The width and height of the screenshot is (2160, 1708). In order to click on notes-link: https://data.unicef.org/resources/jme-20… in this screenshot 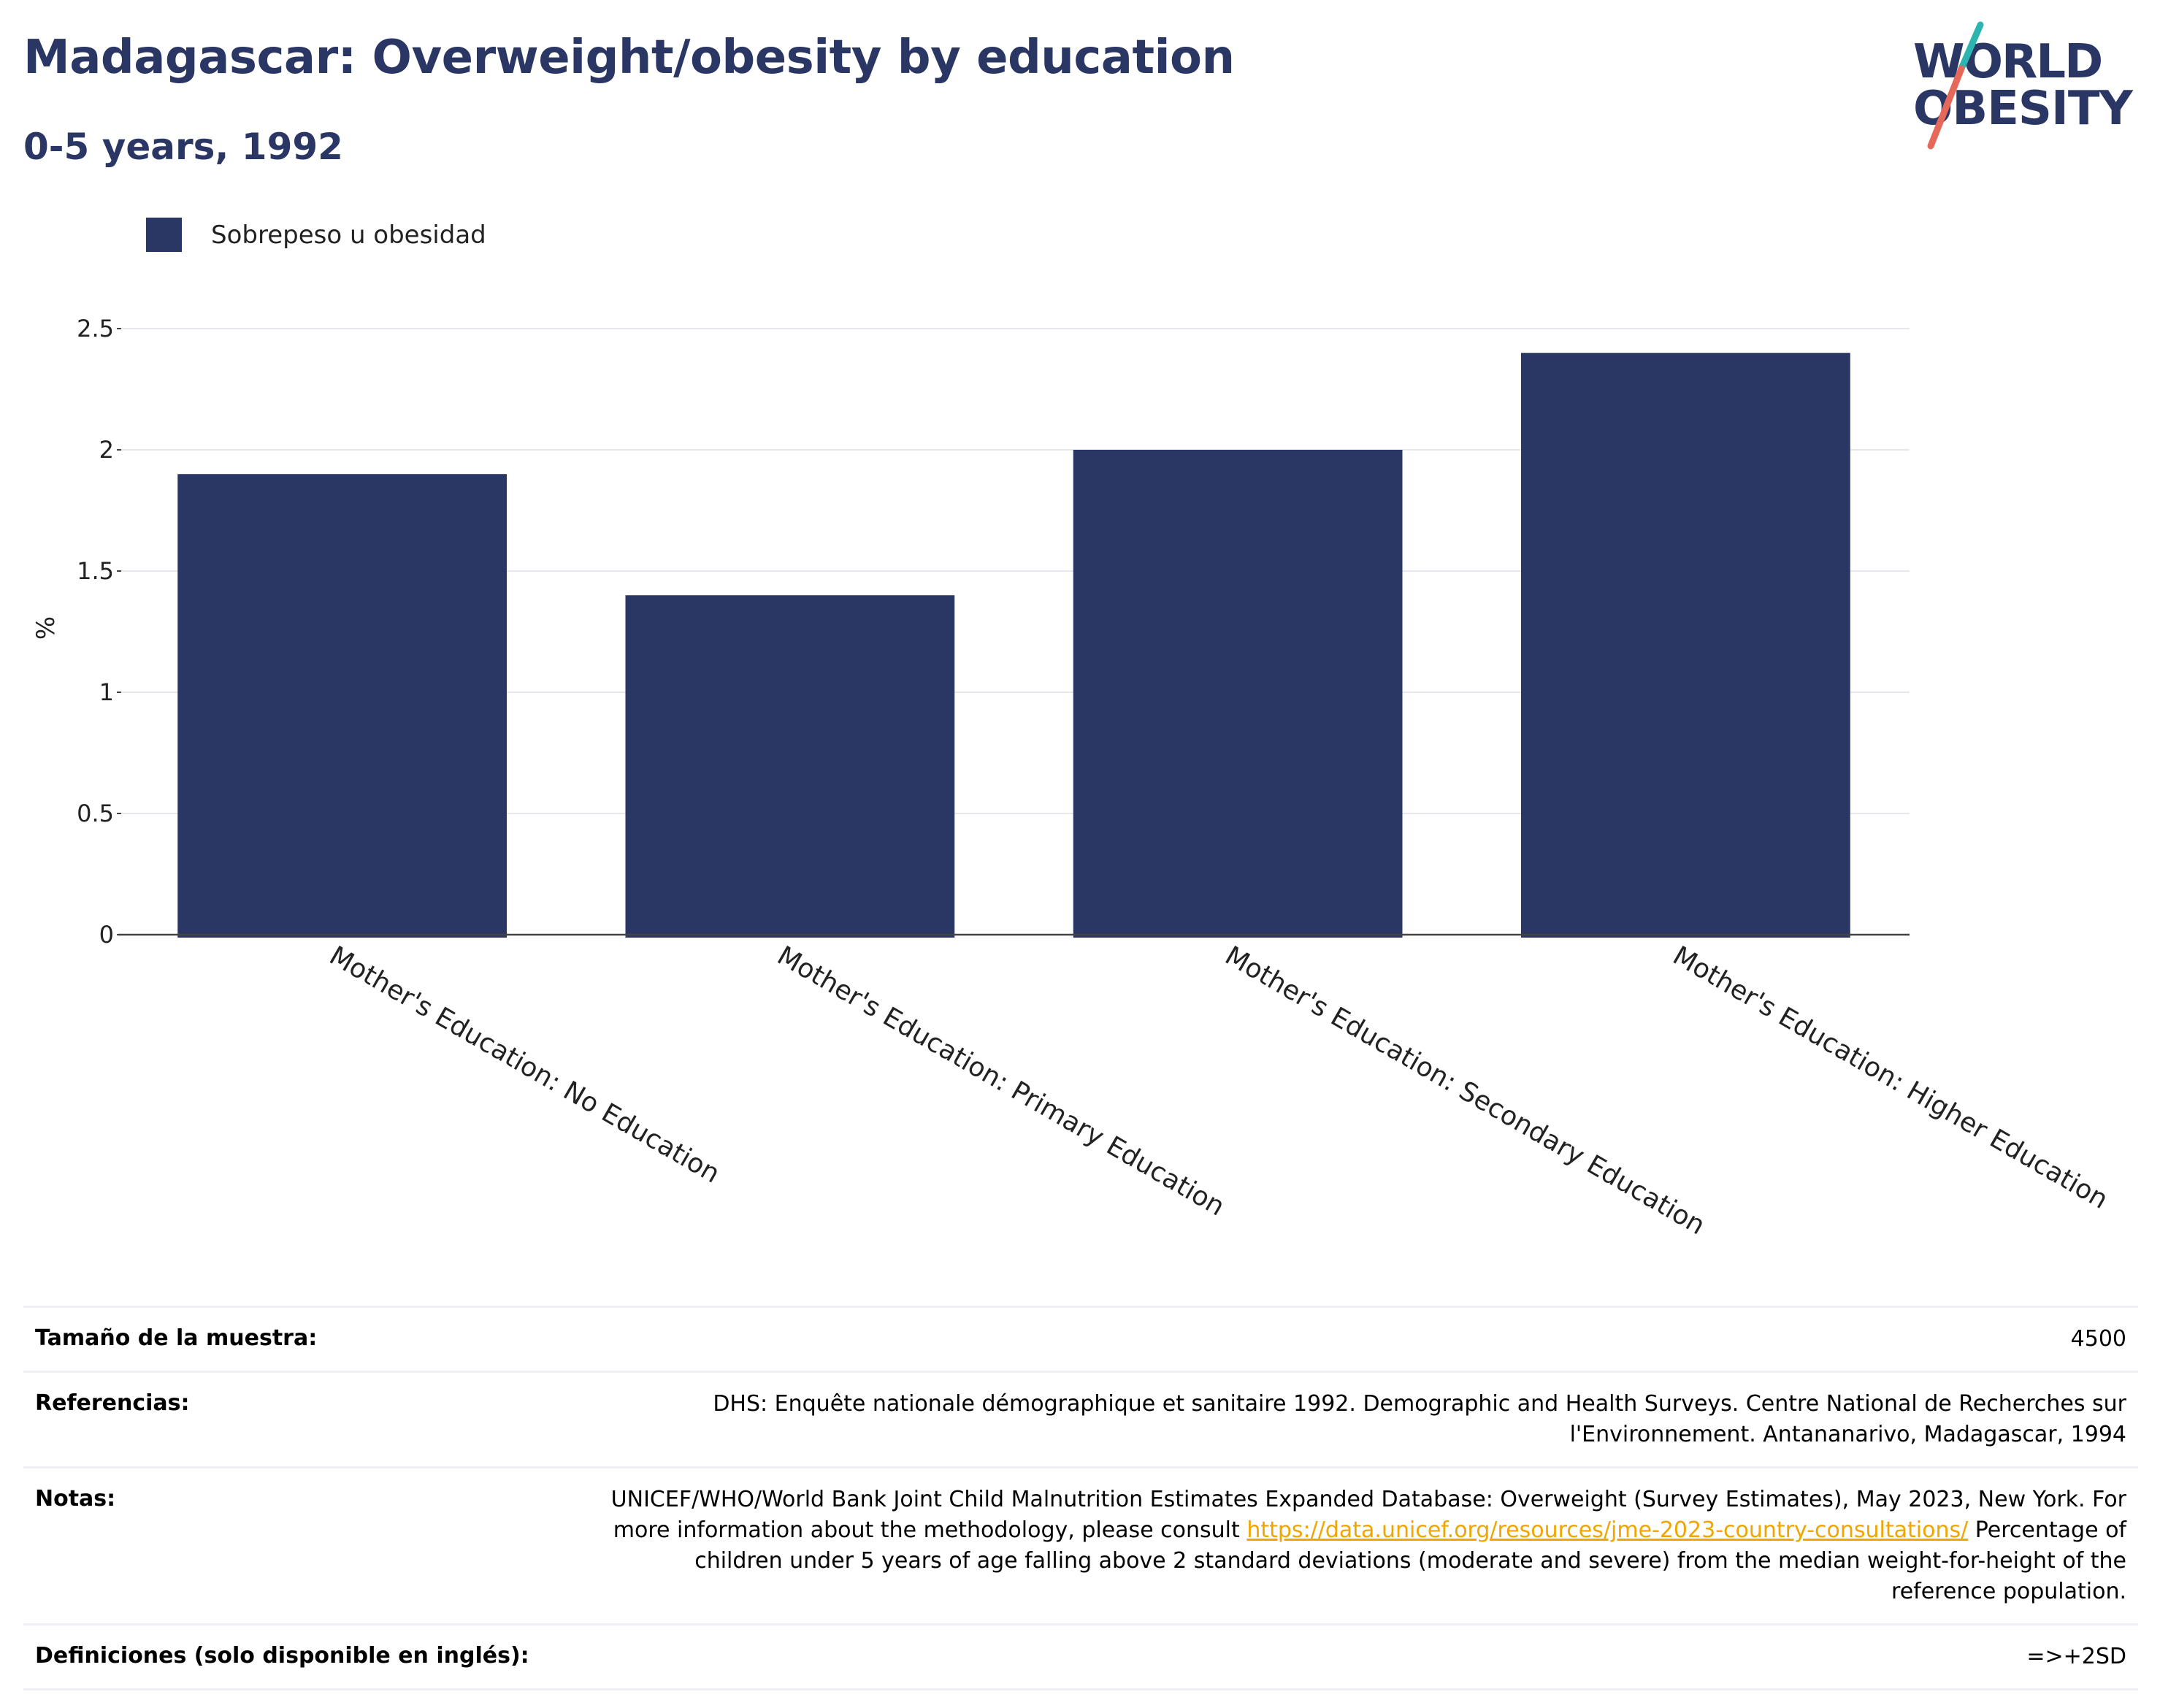, I will do `click(1607, 1530)`.